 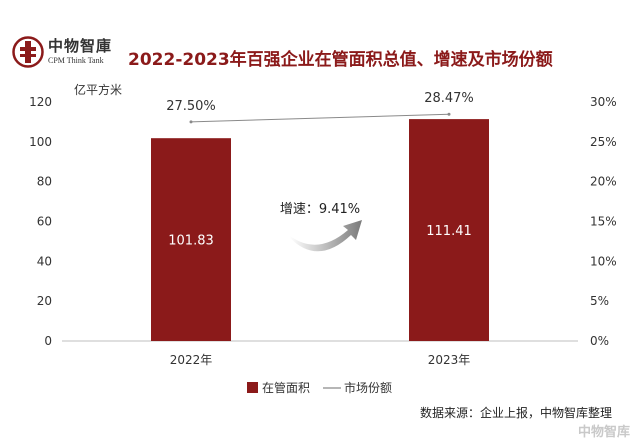 What do you see at coordinates (80, 46) in the screenshot?
I see `logo-chinese-text: 中物智庫` at bounding box center [80, 46].